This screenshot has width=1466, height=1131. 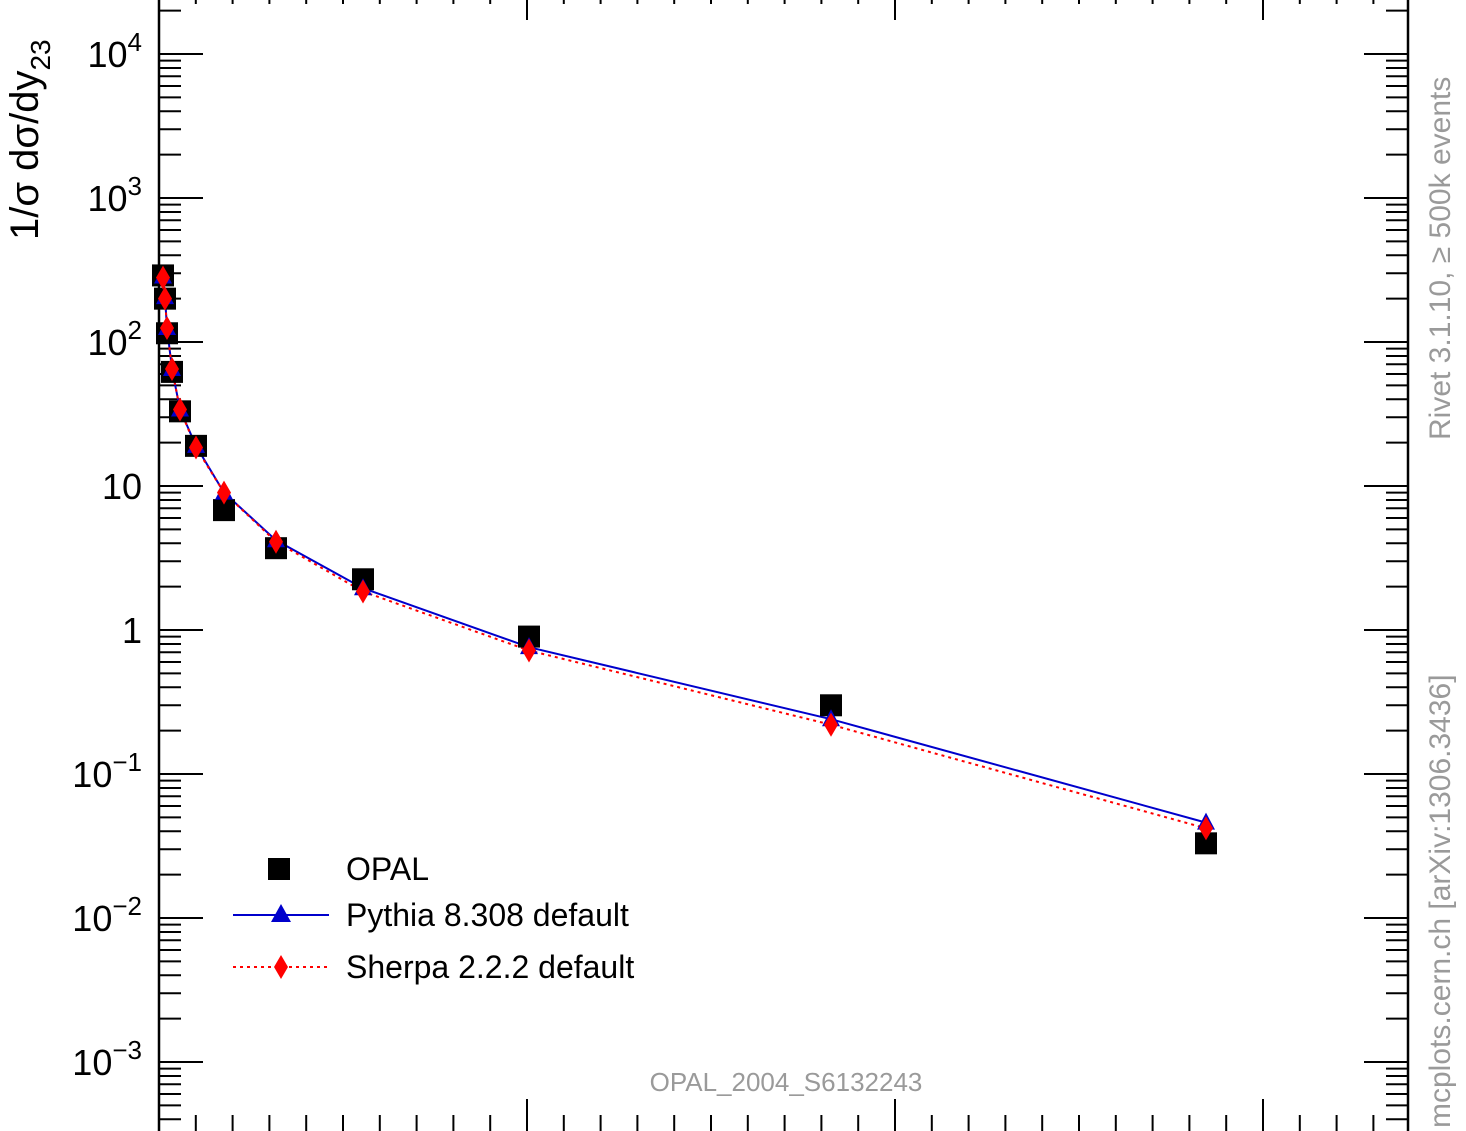 What do you see at coordinates (127, 1050) in the screenshot?
I see `y-tick-label-exponent: −3` at bounding box center [127, 1050].